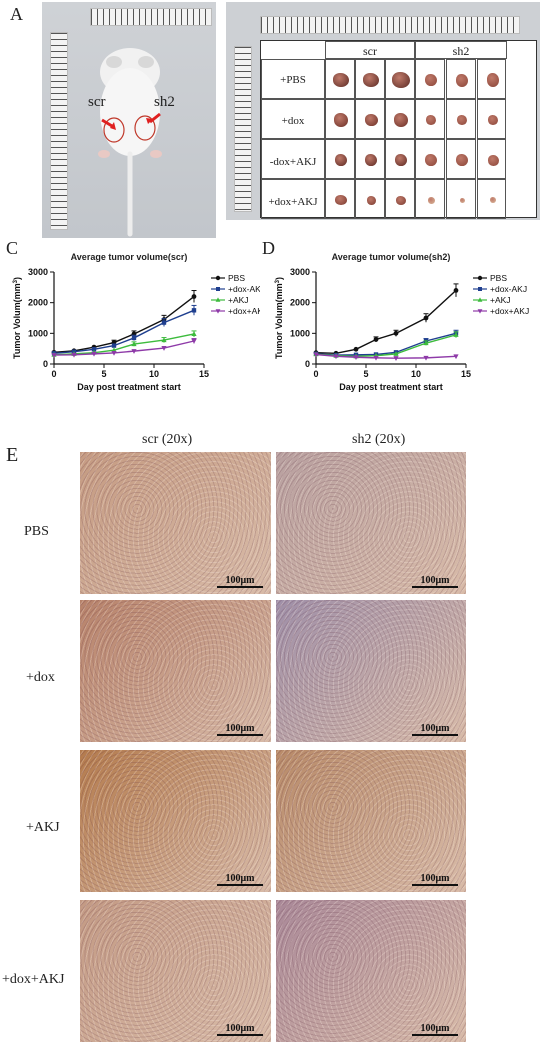 This screenshot has width=548, height=1050. I want to click on x-tick-label: 0, so click(53, 374).